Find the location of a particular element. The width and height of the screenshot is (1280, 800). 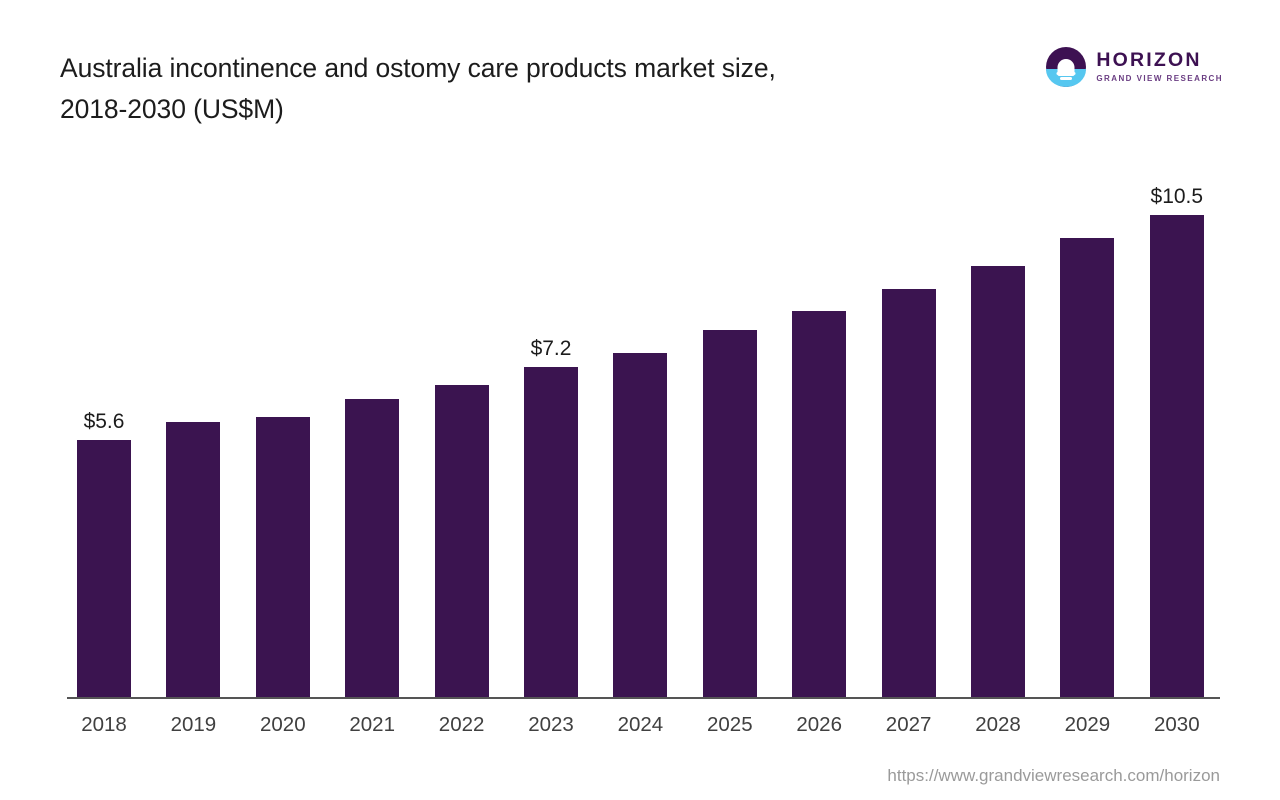

bar-2026 is located at coordinates (819, 504).